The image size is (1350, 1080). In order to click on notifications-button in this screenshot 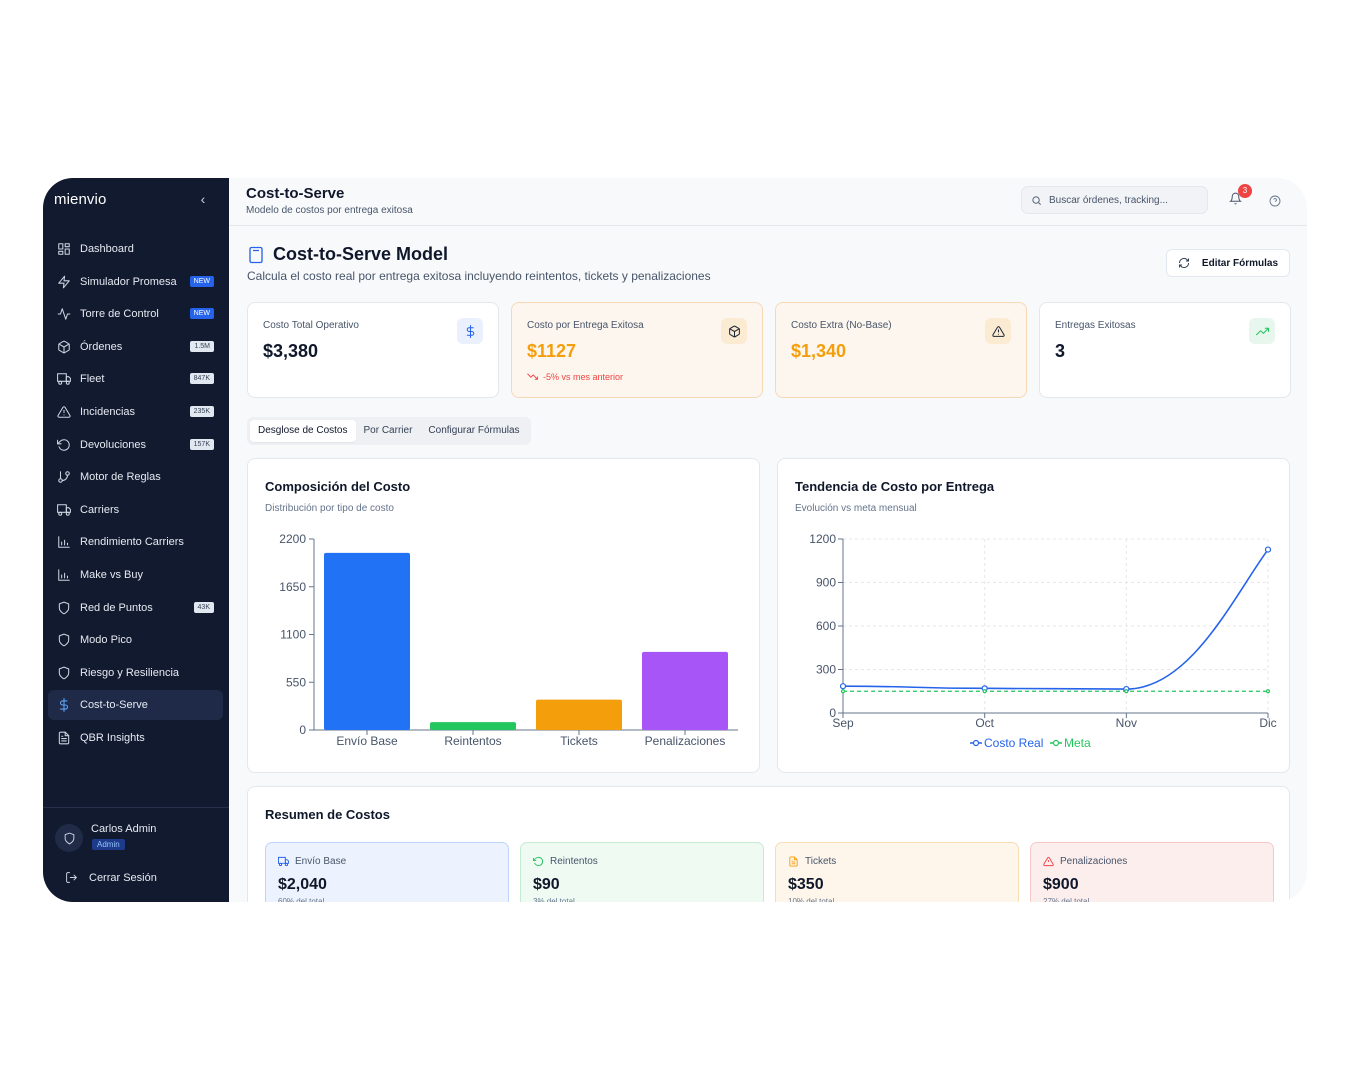, I will do `click(1236, 199)`.